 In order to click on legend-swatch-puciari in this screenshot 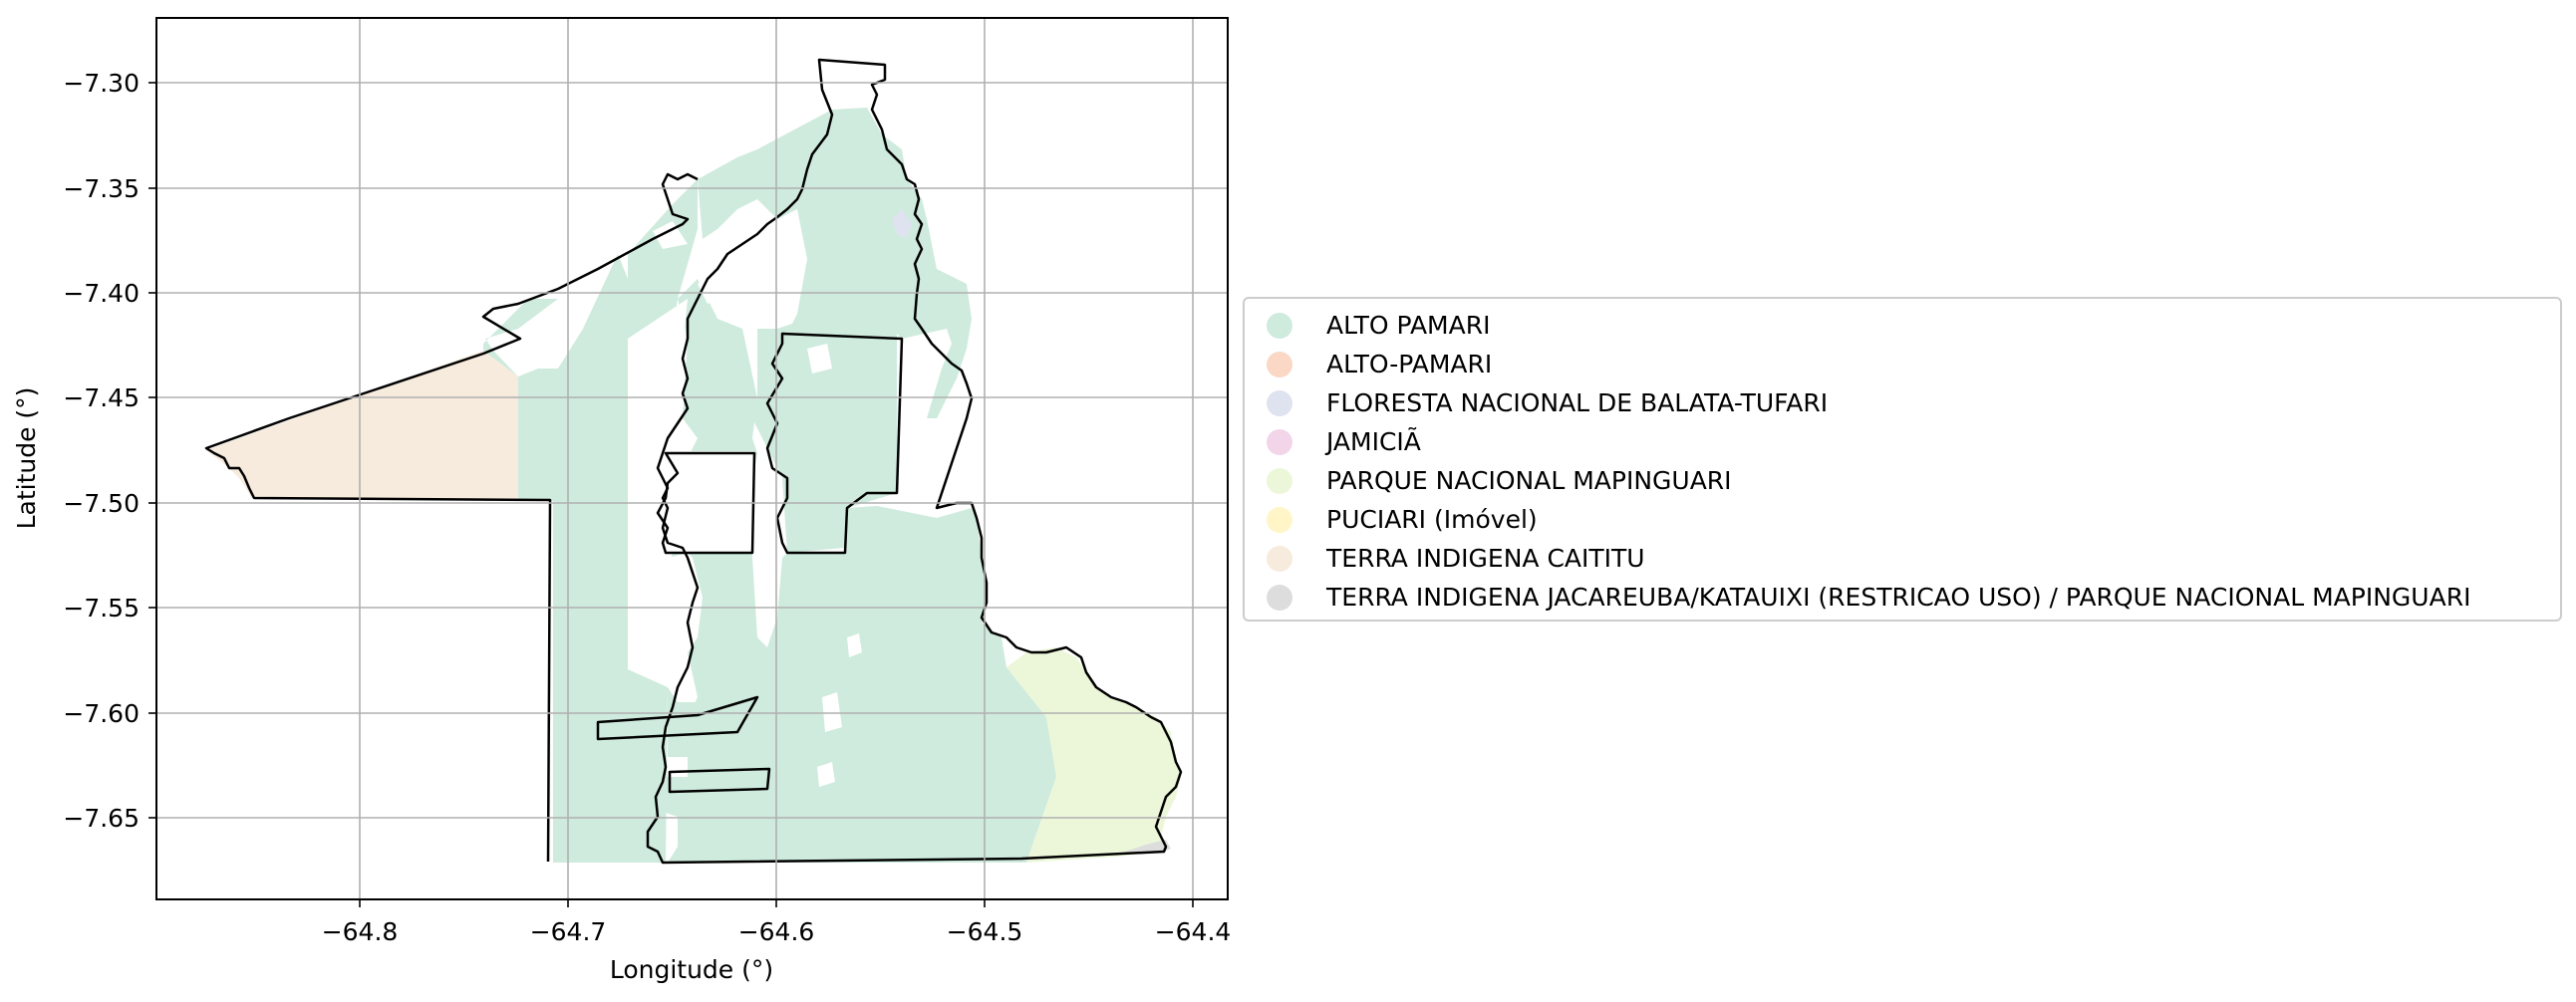, I will do `click(1279, 520)`.